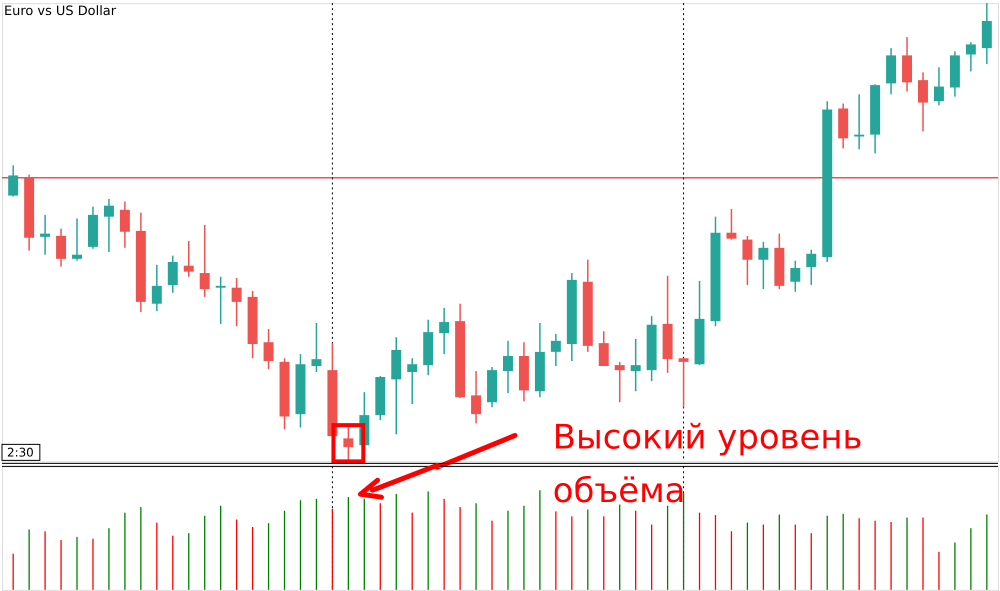 This screenshot has width=1000, height=591. What do you see at coordinates (707, 463) in the screenshot?
I see `annotation: Высокий уровень объёма` at bounding box center [707, 463].